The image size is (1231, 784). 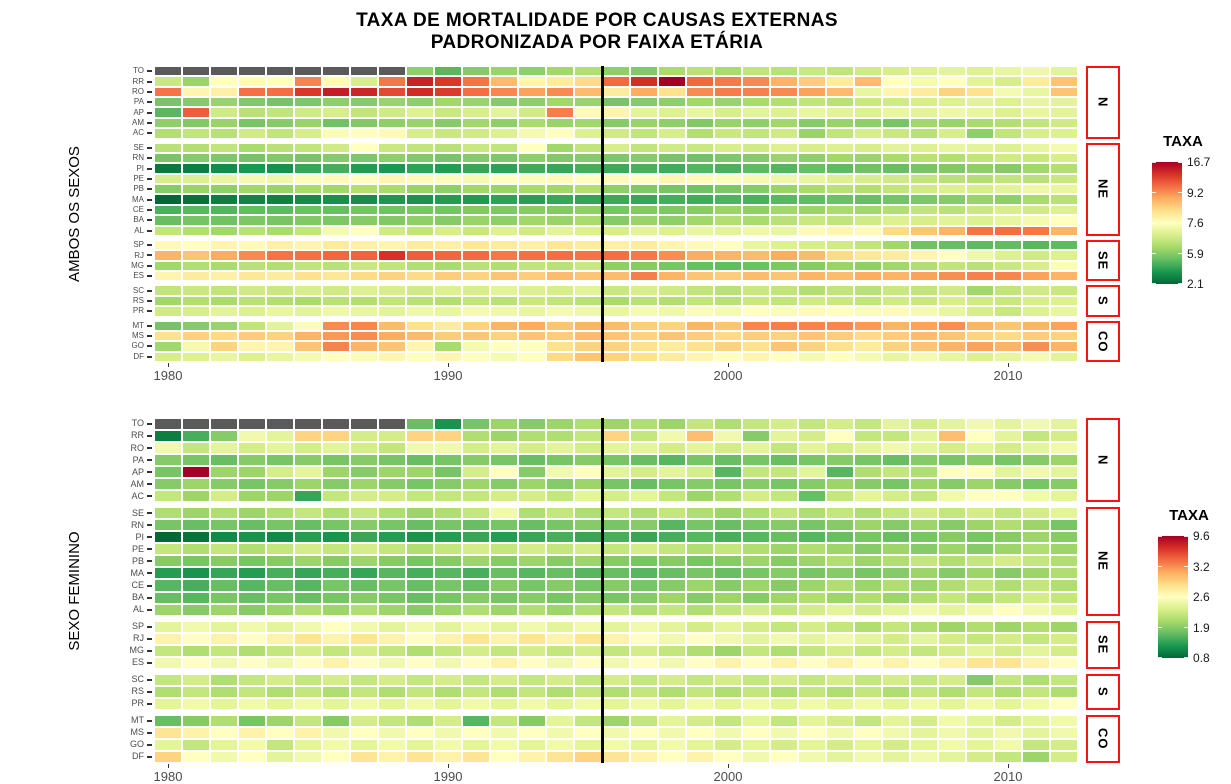 I want to click on legend-tick-label: 5.9, so click(x=1195, y=253).